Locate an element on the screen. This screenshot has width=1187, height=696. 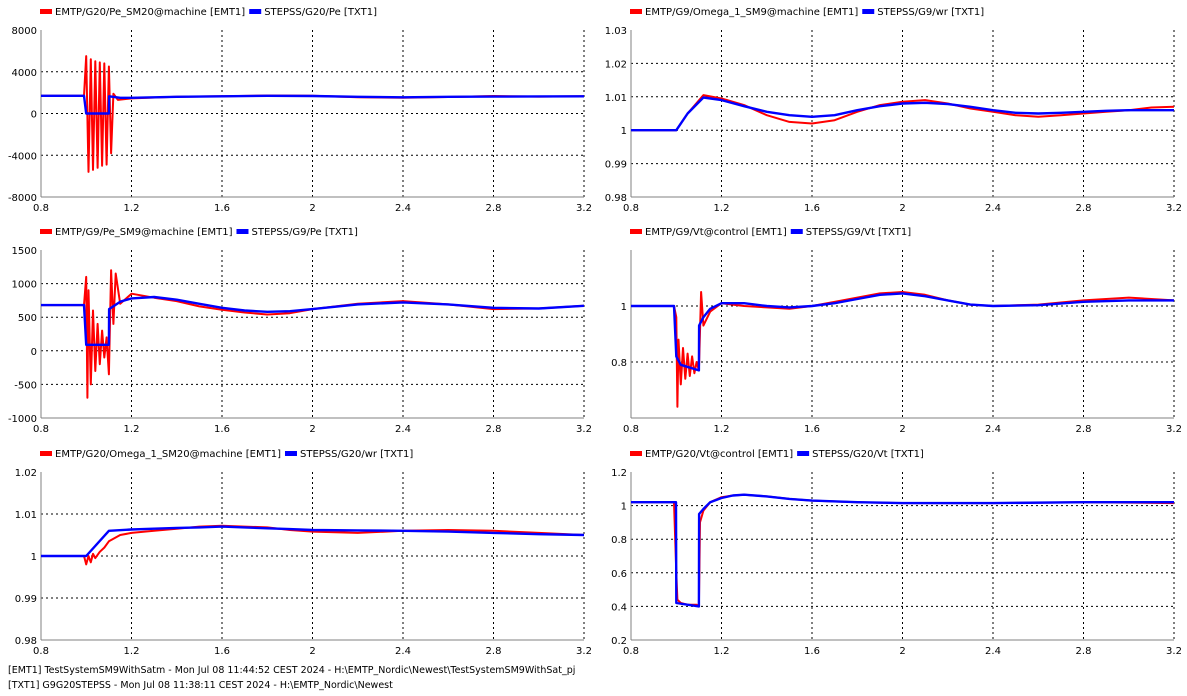
y-tick-label-2-2: 1.01 is located at coordinates (616, 98).